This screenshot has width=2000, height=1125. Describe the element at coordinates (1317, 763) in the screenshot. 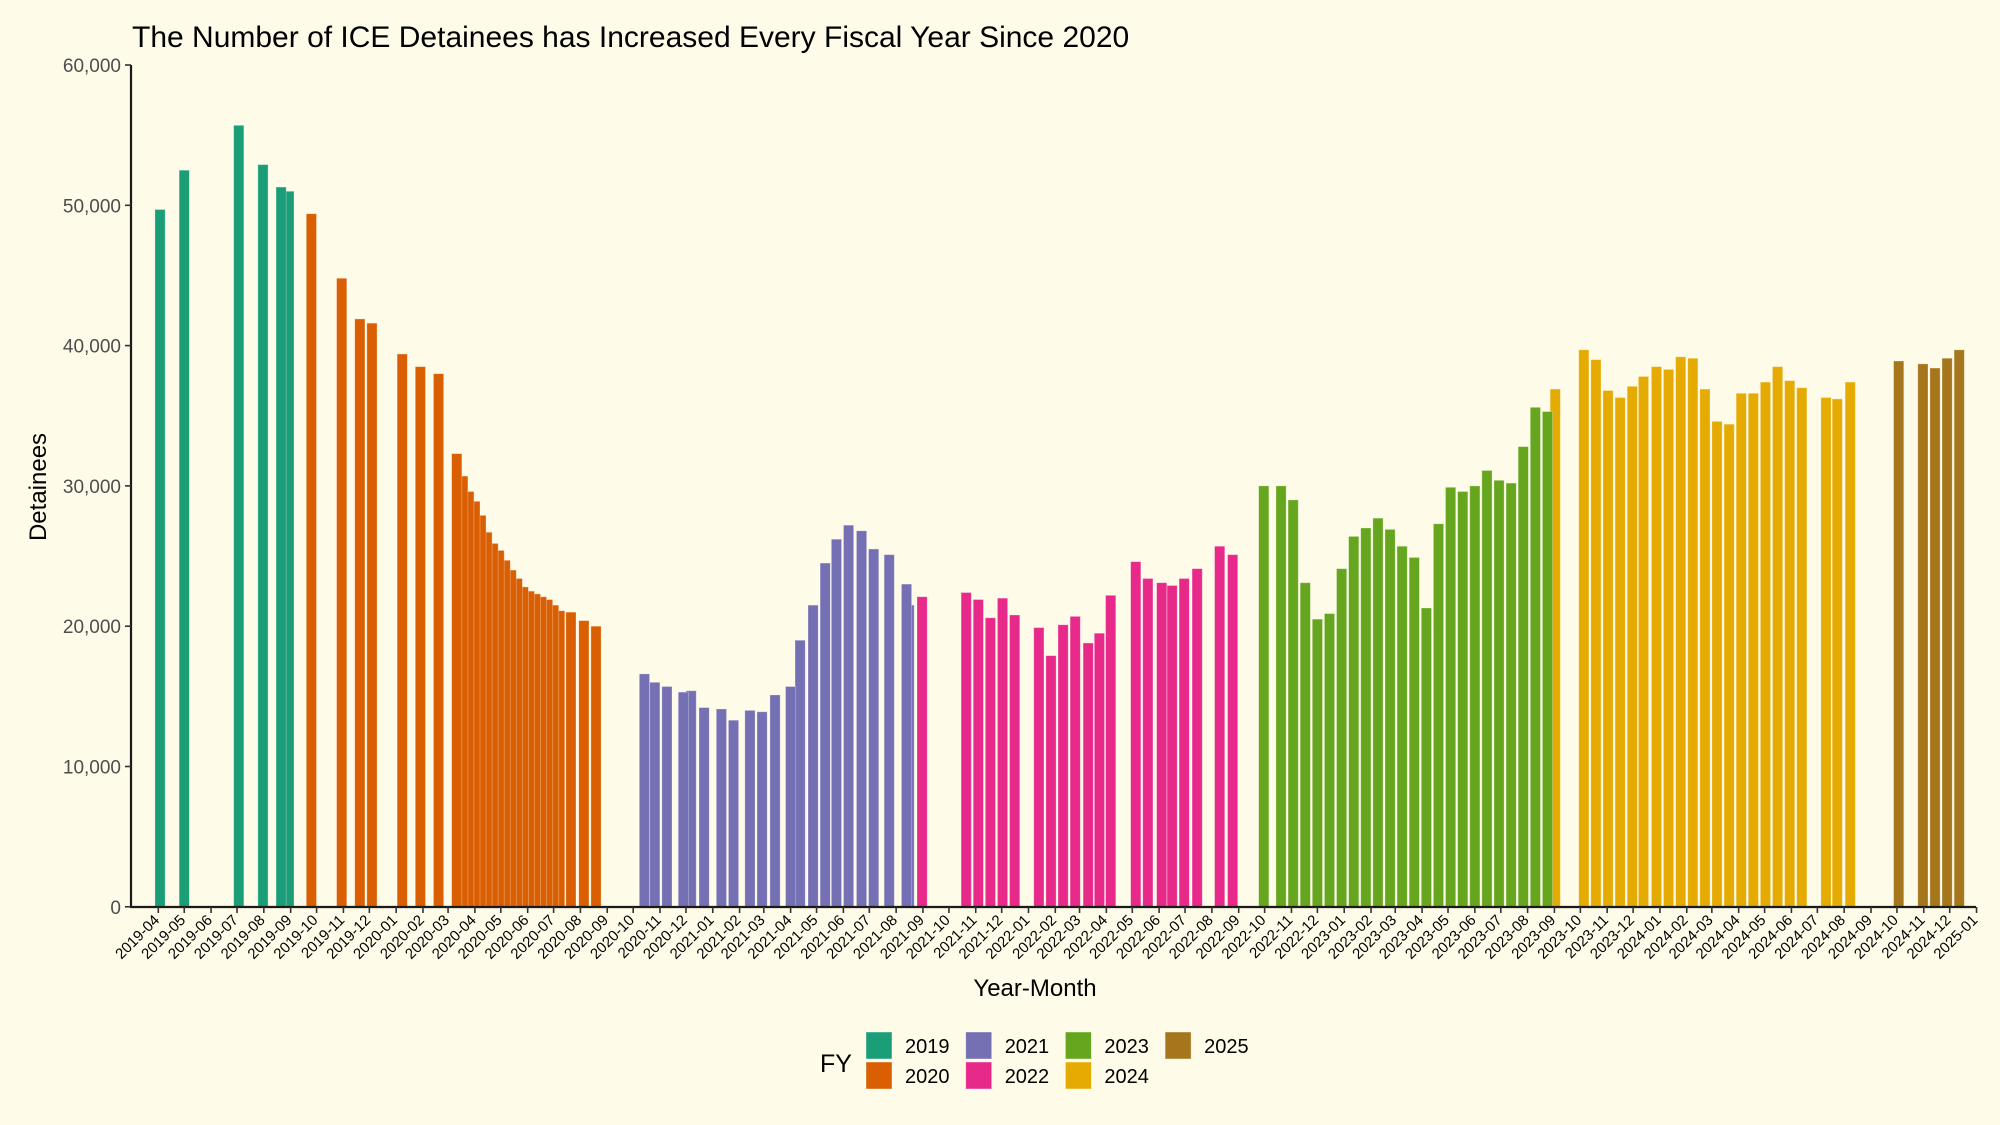

I see `bar-fy2023: 2022-12-01: 20,500` at that location.